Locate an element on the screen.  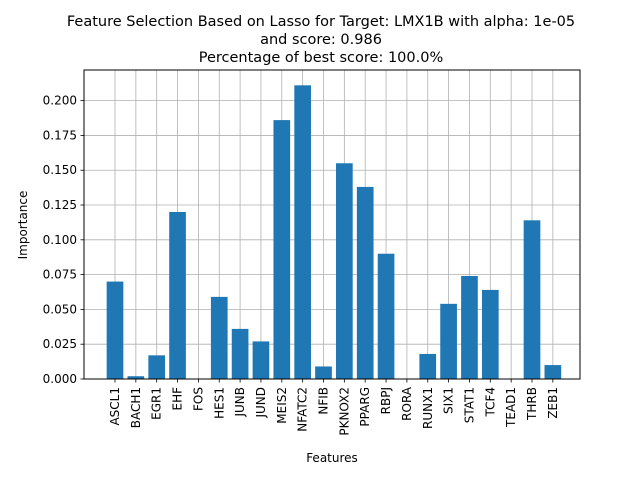
bar-pparg is located at coordinates (365, 282).